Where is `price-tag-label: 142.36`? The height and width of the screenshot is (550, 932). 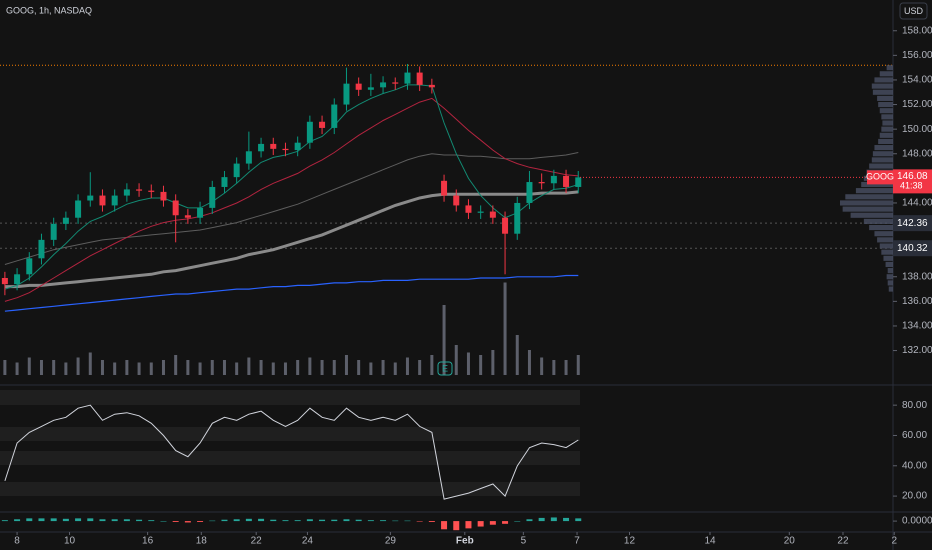
price-tag-label: 142.36 is located at coordinates (912, 223).